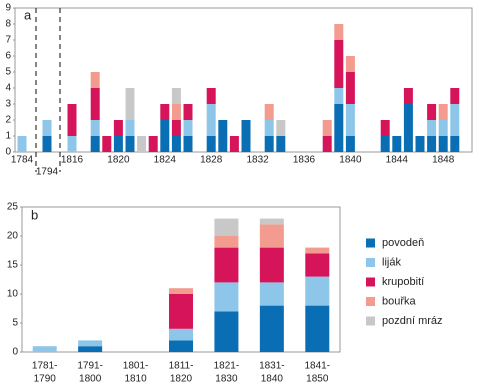  What do you see at coordinates (443, 160) in the screenshot?
I see `x-tick-label: 1848` at bounding box center [443, 160].